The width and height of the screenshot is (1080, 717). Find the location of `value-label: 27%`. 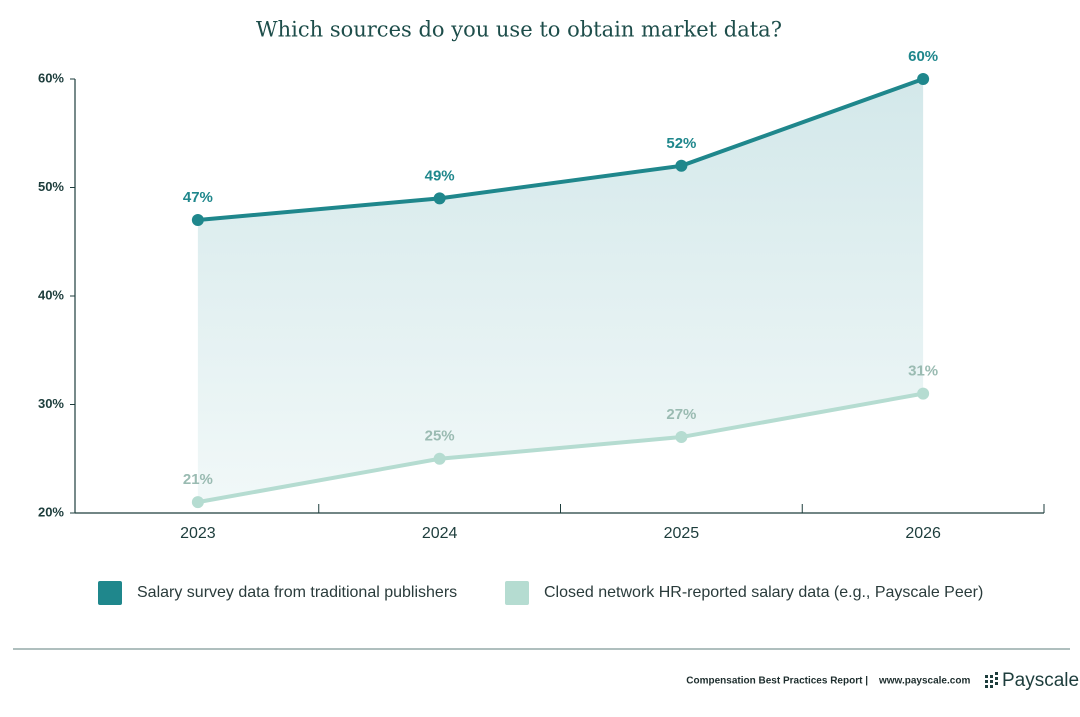

value-label: 27% is located at coordinates (681, 414).